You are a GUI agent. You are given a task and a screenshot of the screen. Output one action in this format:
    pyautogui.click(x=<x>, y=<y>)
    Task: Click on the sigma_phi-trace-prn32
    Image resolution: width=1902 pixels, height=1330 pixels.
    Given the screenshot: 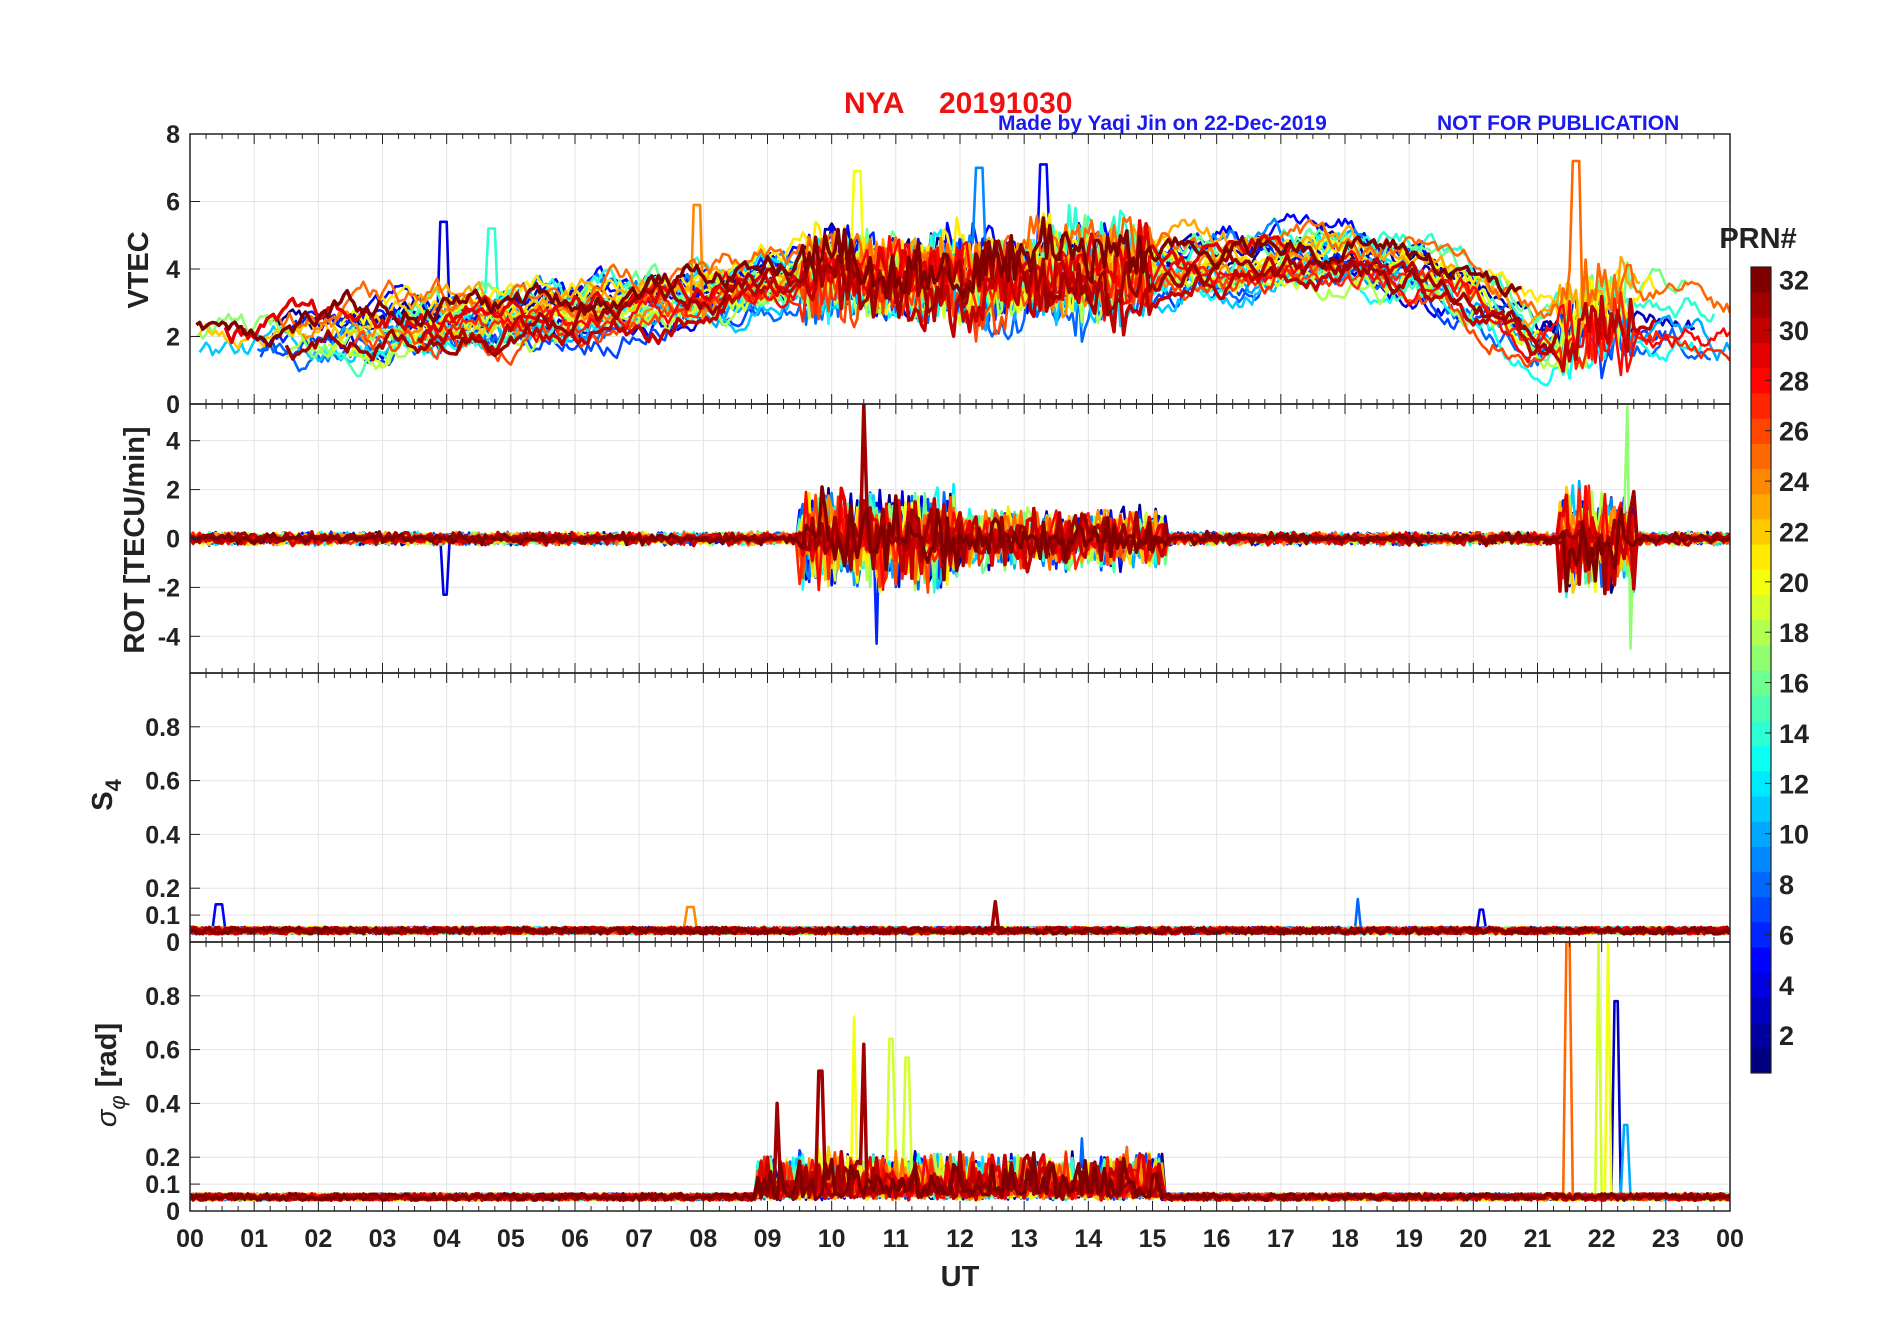 What is the action you would take?
    pyautogui.click(x=960, y=1176)
    